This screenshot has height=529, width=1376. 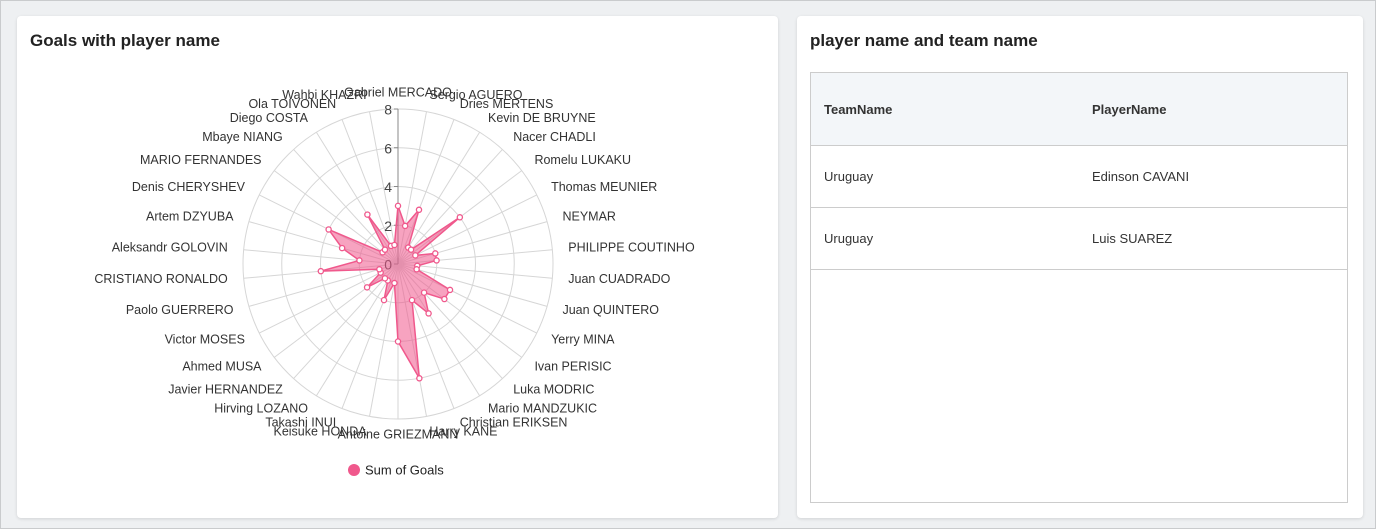 What do you see at coordinates (1129, 109) in the screenshot?
I see `column-header: PlayerName` at bounding box center [1129, 109].